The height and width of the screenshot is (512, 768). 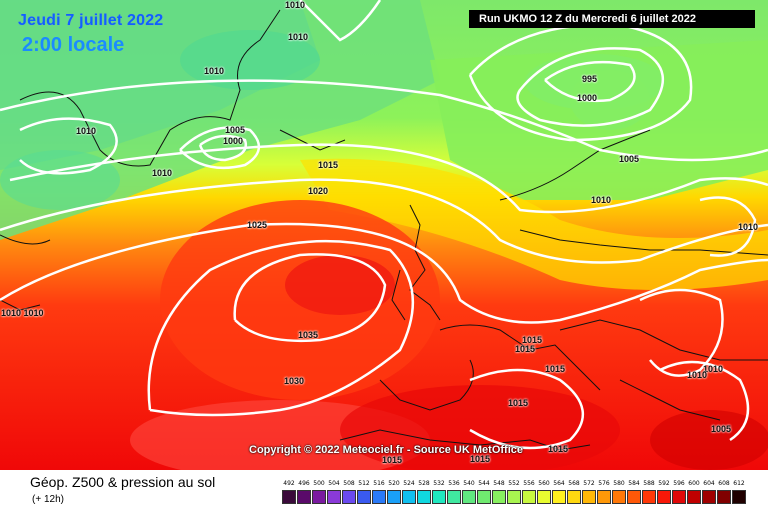 I want to click on scale-tick-label: 504, so click(x=334, y=483).